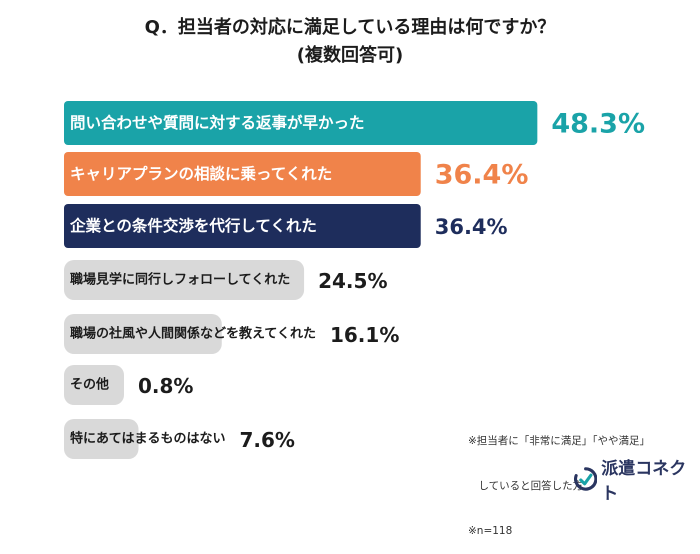 The image size is (700, 554). Describe the element at coordinates (350, 42) in the screenshot. I see `chart-title: Q．担当者の対応に満足している理由は何ですか？ (複数回答可)` at that location.